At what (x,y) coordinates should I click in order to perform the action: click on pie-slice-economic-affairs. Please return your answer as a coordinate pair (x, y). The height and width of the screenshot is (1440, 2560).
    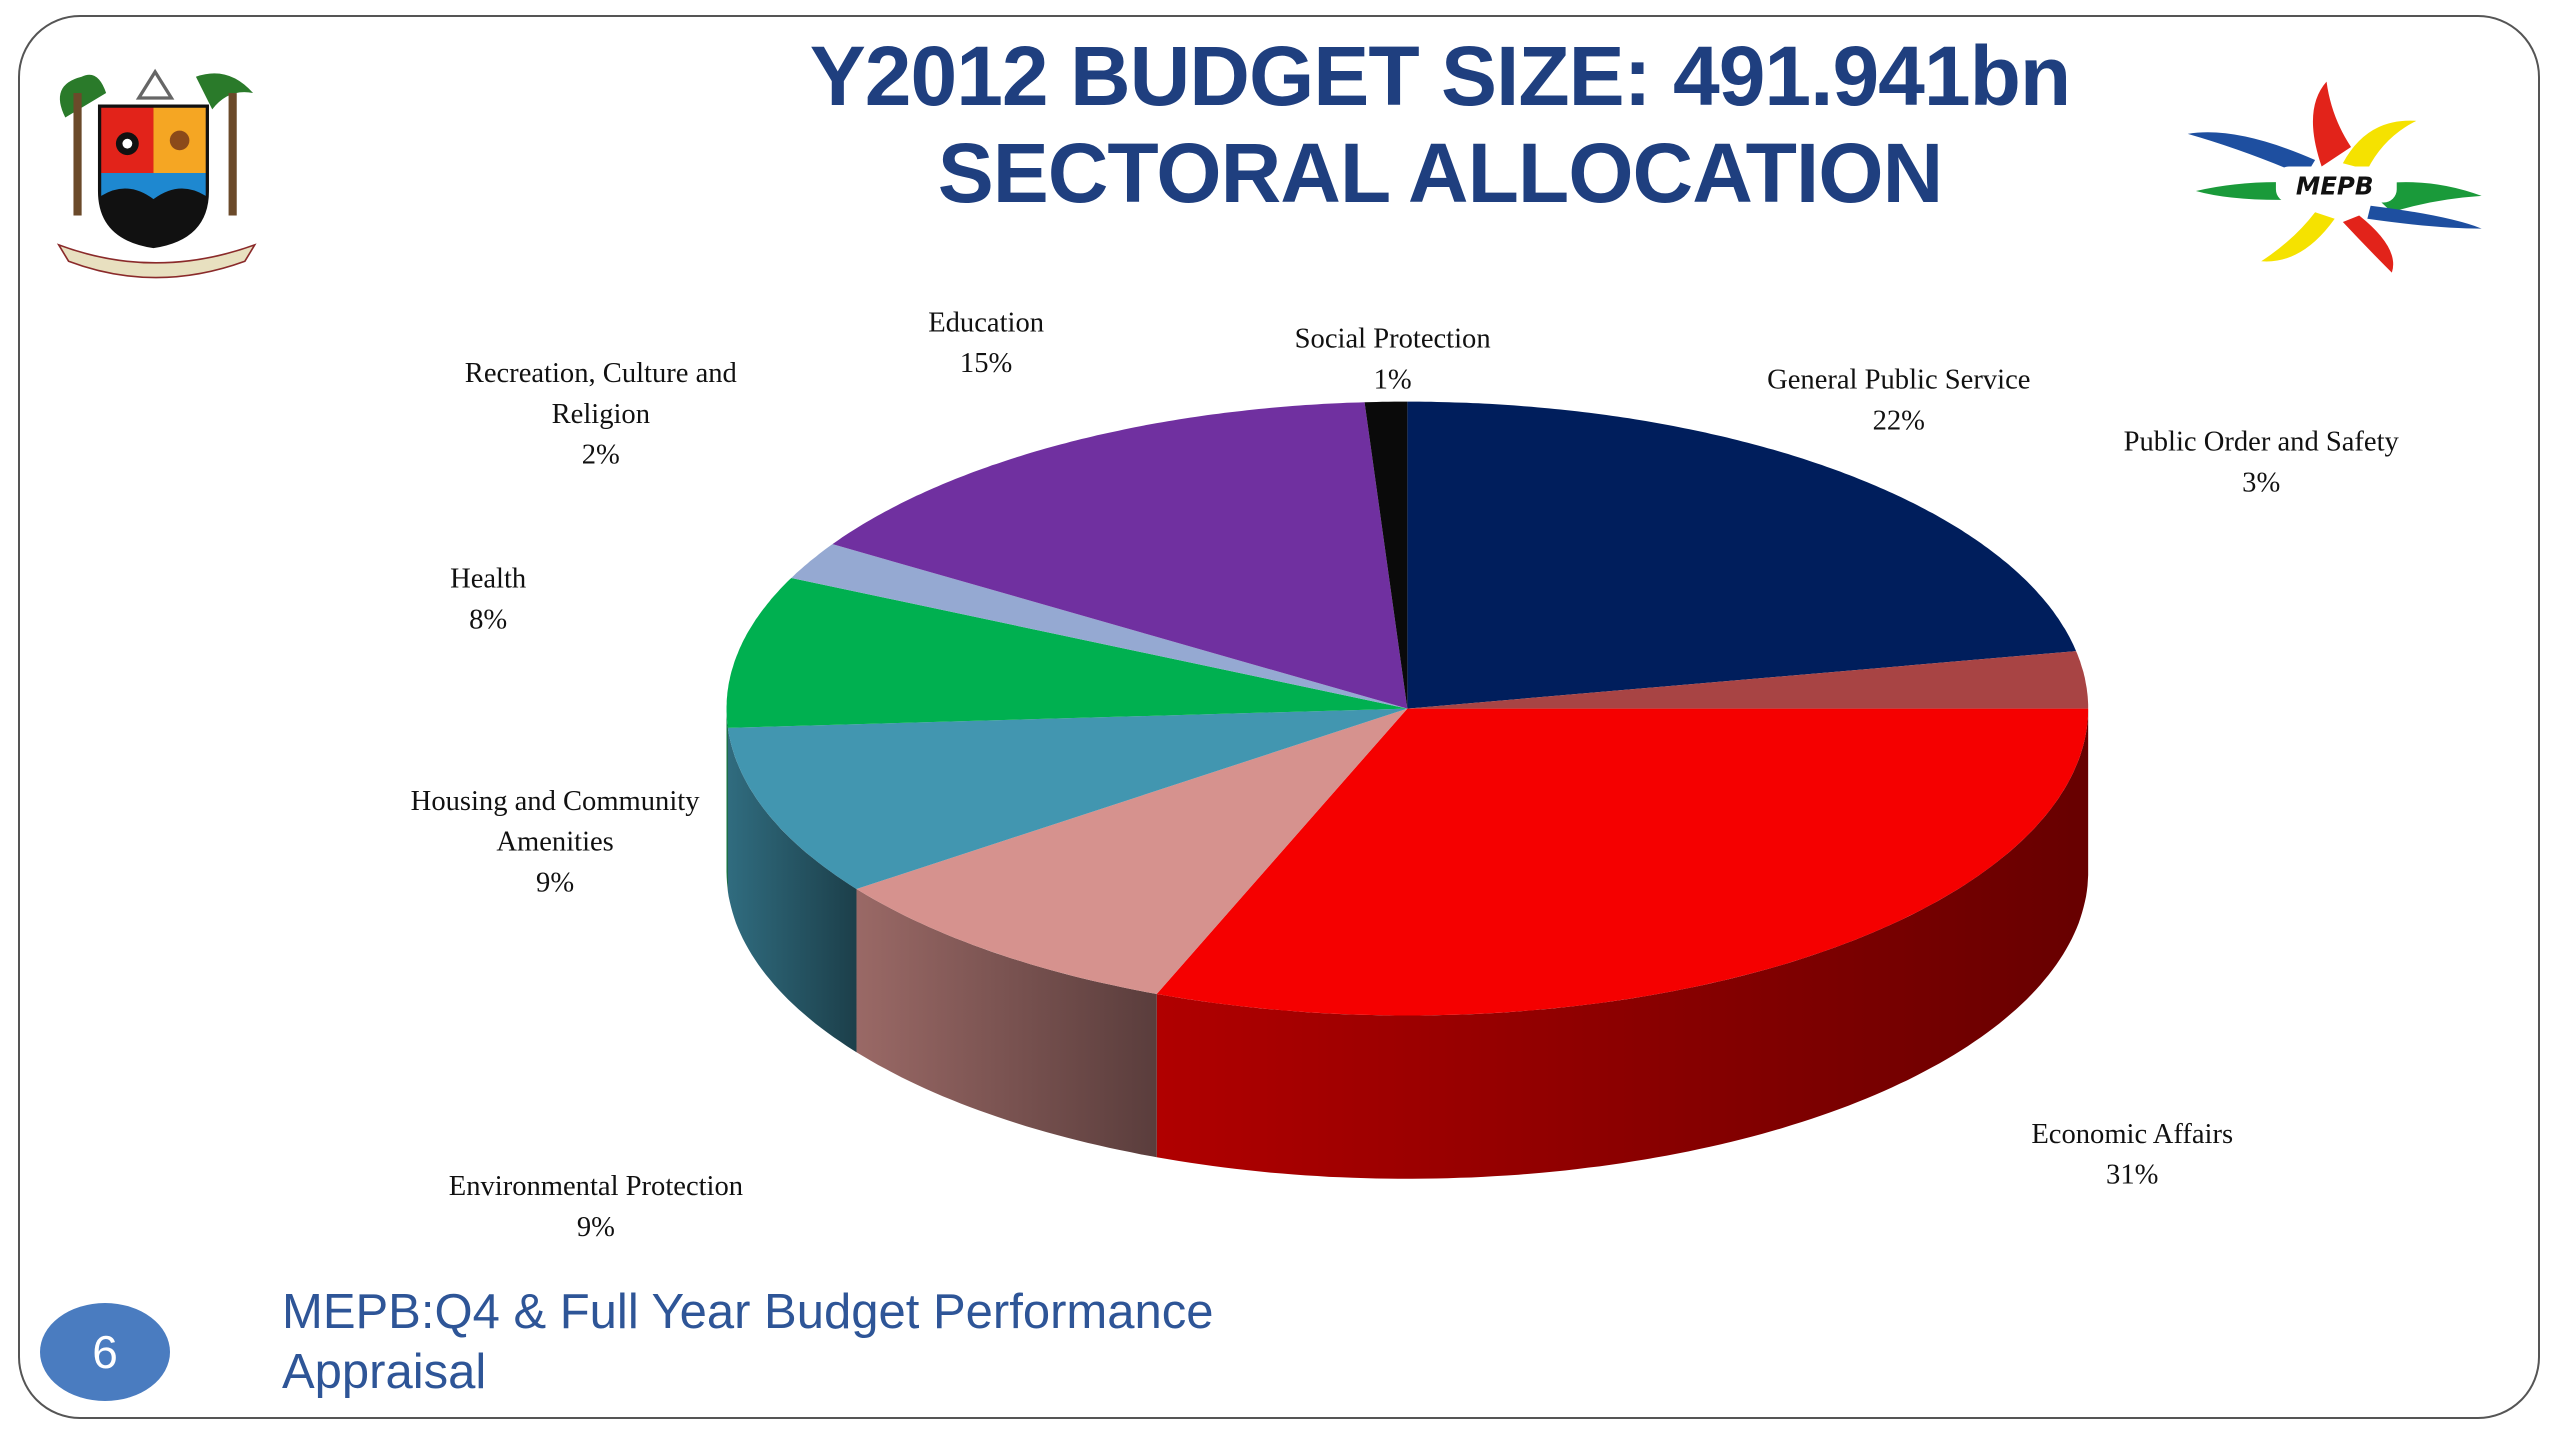
    Looking at the image, I should click on (1622, 862).